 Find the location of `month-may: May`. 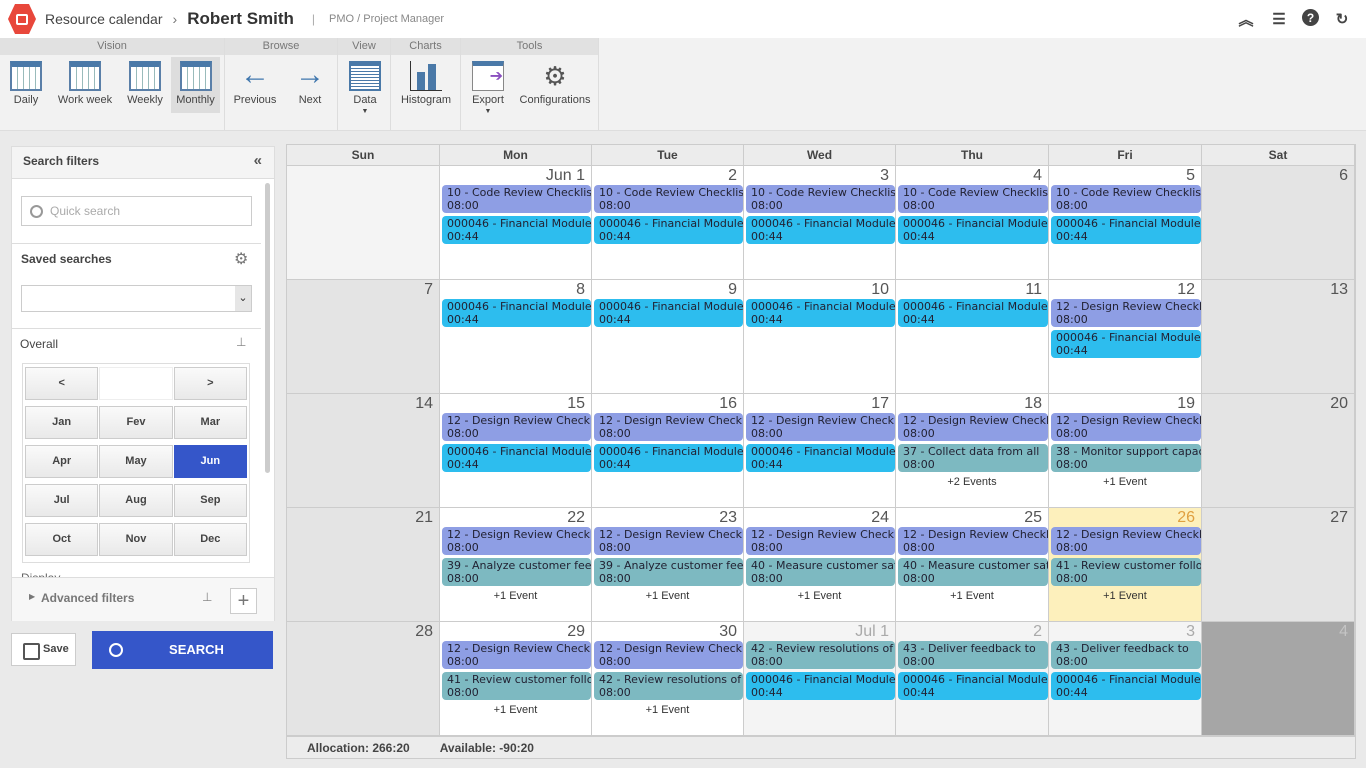

month-may: May is located at coordinates (136, 461).